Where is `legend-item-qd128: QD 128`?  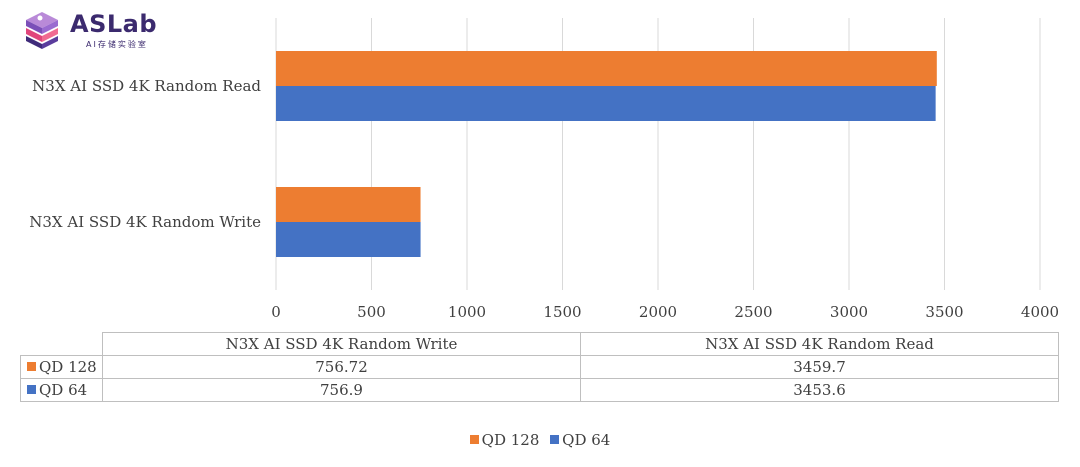 legend-item-qd128: QD 128 is located at coordinates (504, 440).